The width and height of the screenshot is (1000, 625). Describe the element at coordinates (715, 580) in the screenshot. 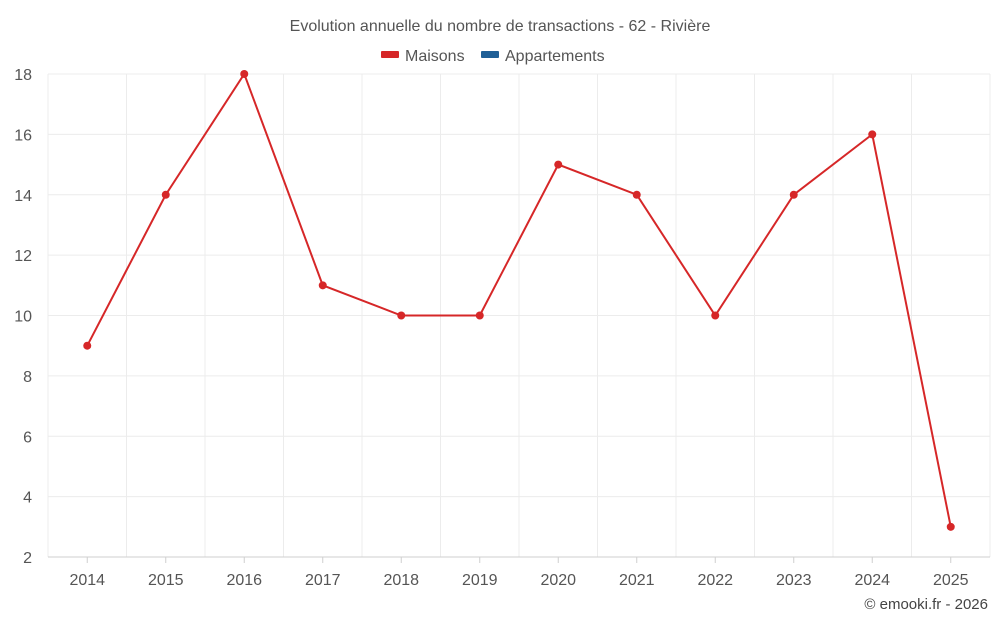

I see `x-tick-label: 2022` at that location.